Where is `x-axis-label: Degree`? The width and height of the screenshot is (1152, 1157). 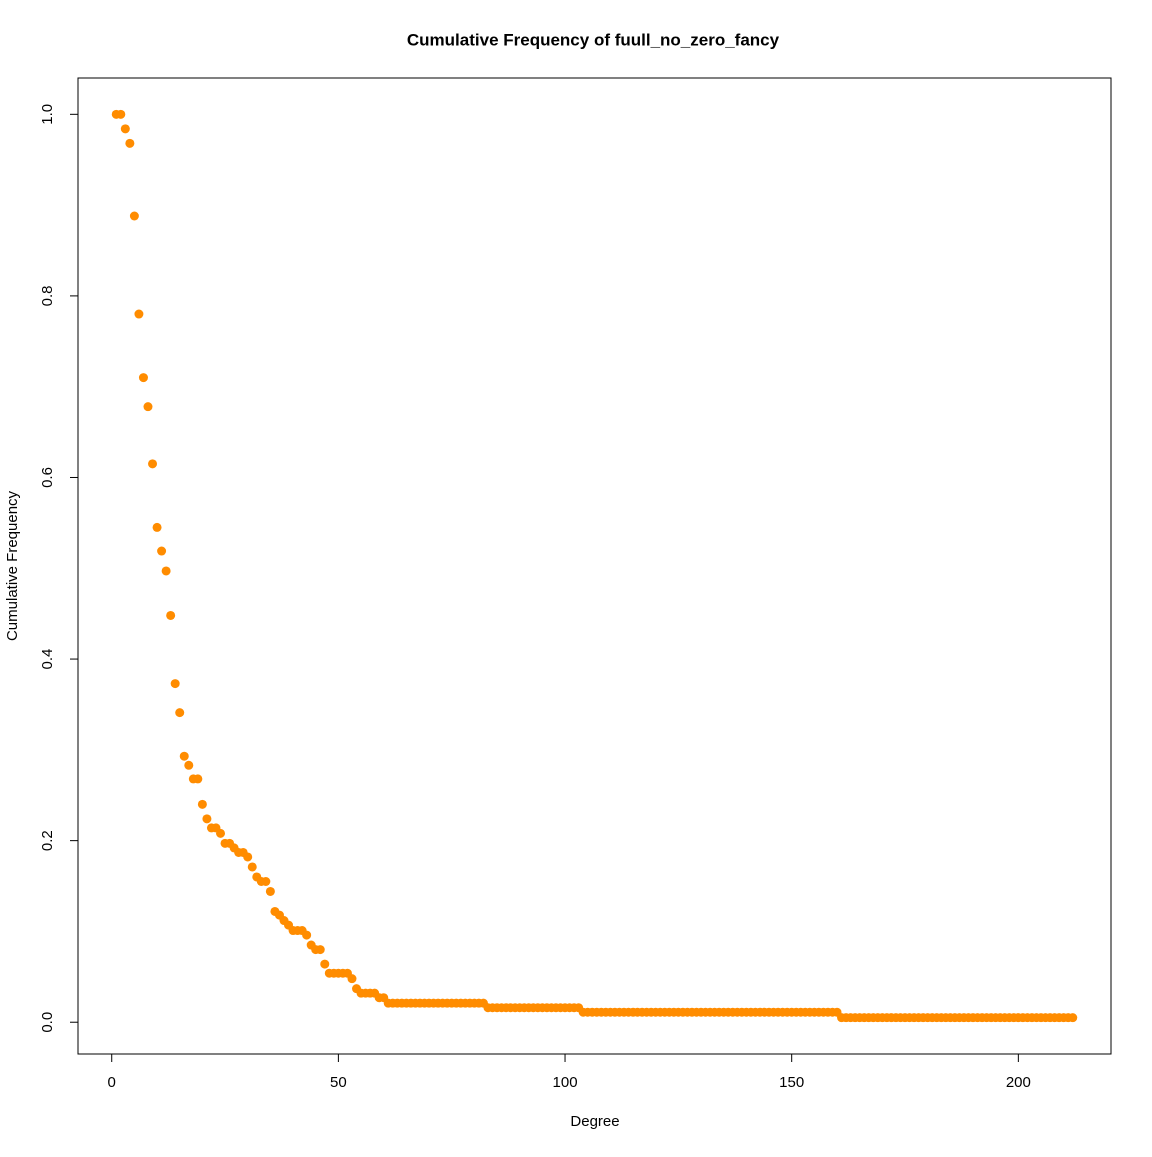
x-axis-label: Degree is located at coordinates (594, 1121).